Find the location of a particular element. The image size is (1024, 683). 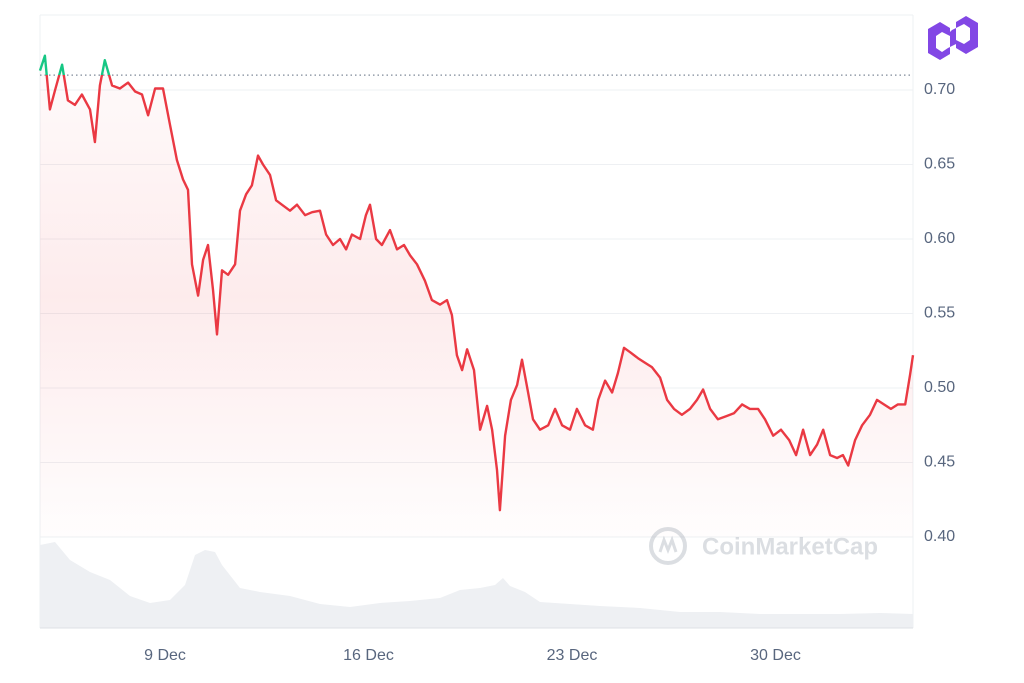

y-tick-label: 0.45 is located at coordinates (939, 462).